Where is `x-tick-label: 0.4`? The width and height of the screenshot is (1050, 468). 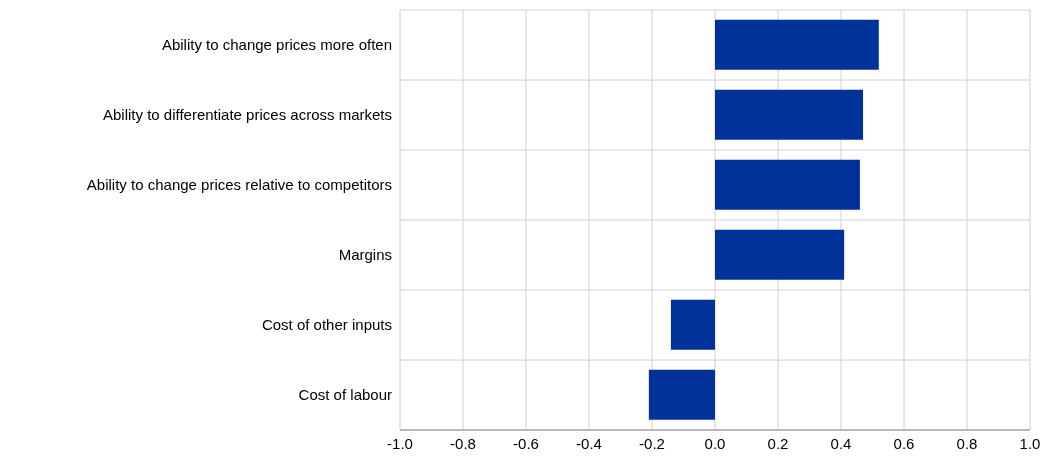
x-tick-label: 0.4 is located at coordinates (841, 443).